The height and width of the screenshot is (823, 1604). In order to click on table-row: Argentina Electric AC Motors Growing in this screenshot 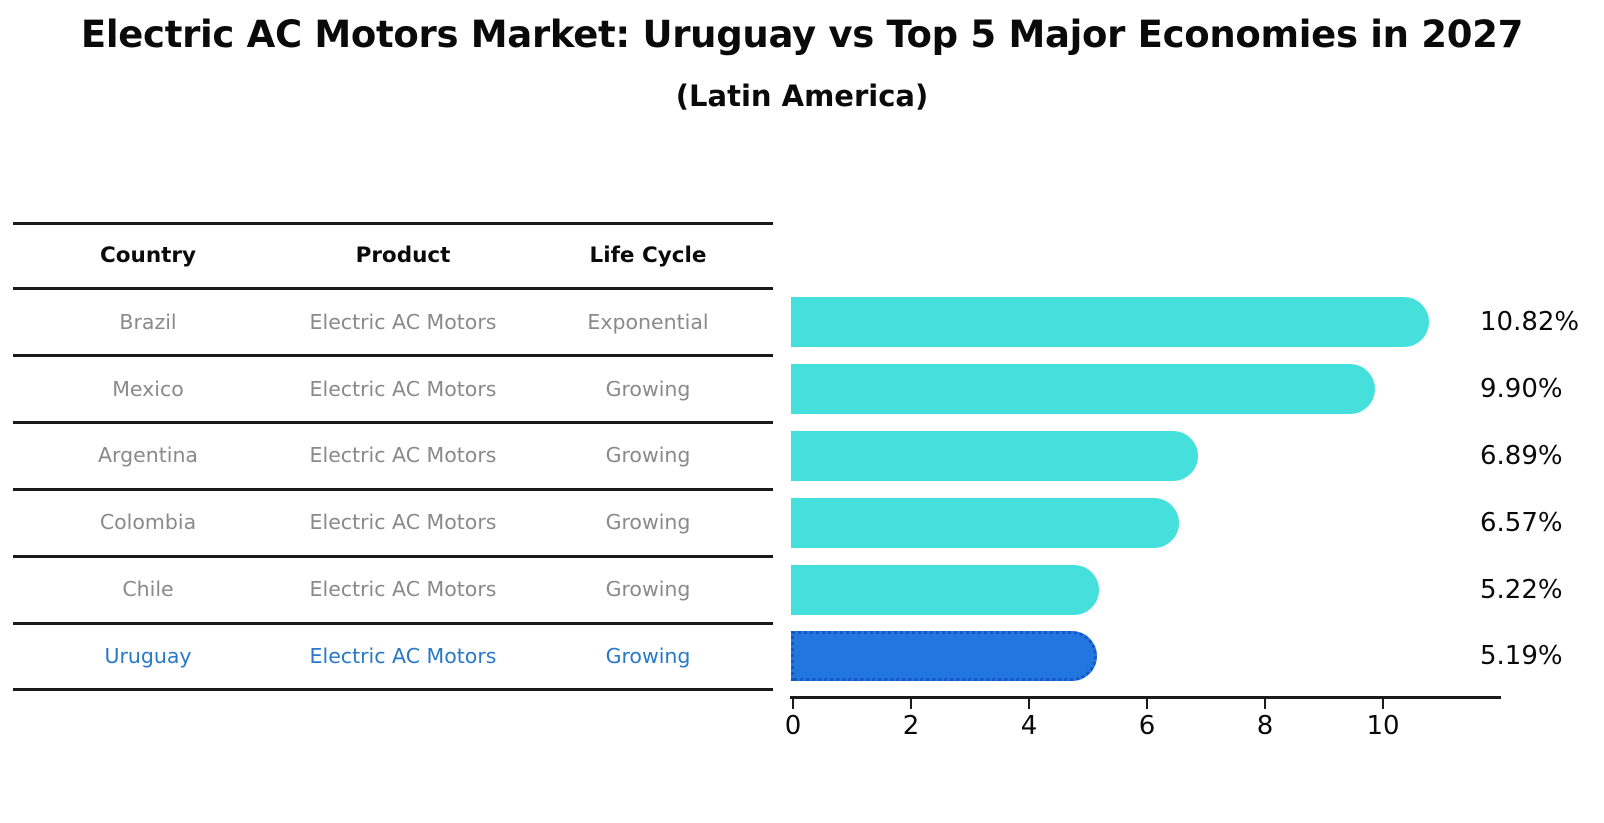, I will do `click(393, 455)`.